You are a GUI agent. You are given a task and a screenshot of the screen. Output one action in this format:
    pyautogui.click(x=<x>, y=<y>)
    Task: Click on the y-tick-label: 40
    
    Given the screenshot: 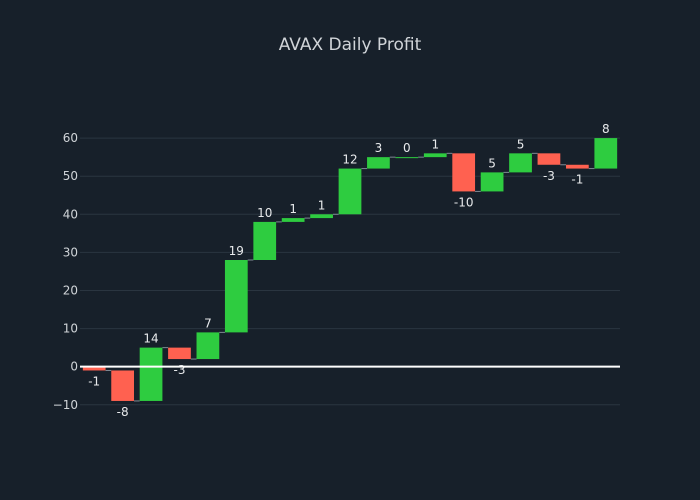 What is the action you would take?
    pyautogui.click(x=70, y=214)
    